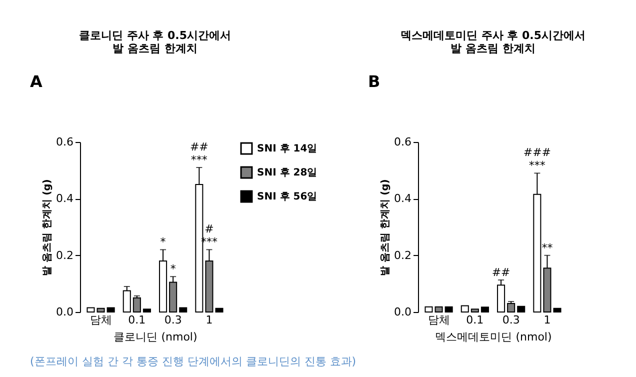 The height and width of the screenshot is (377, 636). I want to click on text: B, so click(374, 81).